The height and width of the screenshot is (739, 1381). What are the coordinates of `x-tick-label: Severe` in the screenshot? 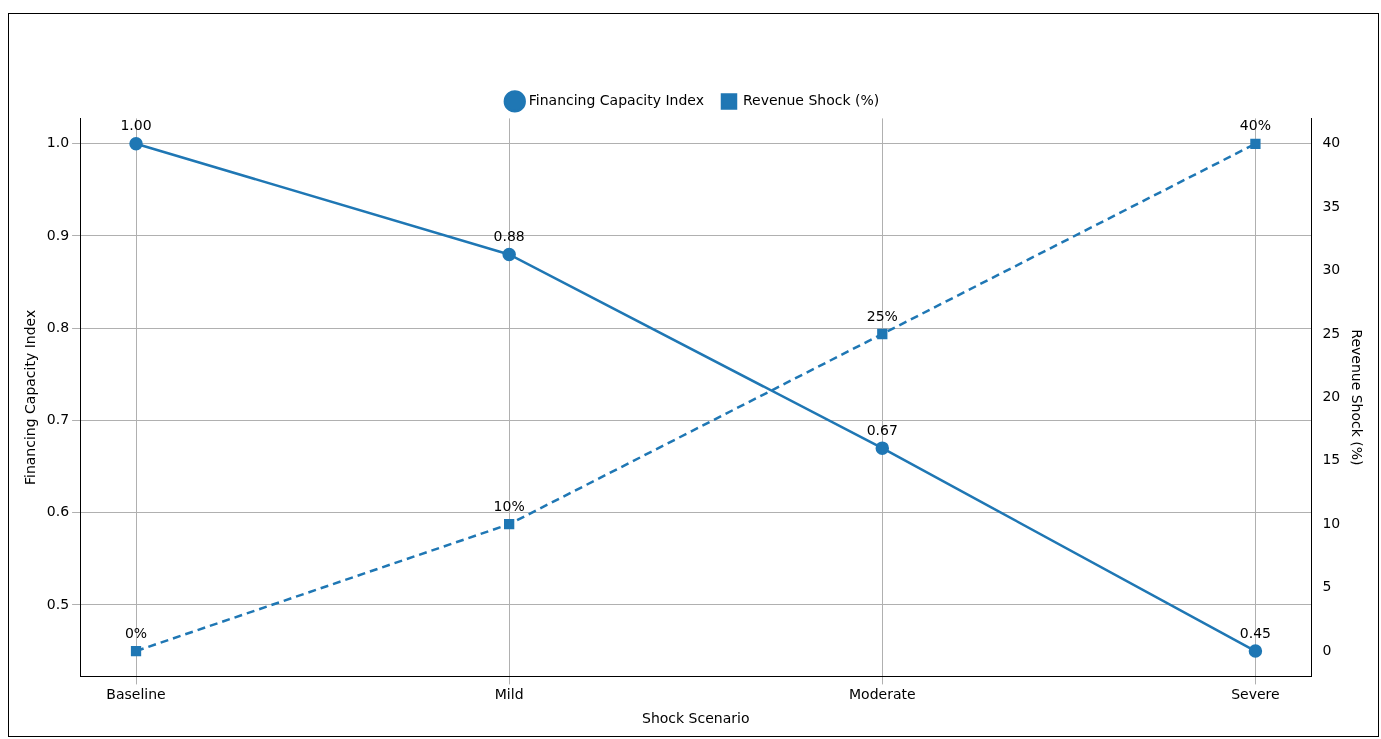 It's located at (1255, 694).